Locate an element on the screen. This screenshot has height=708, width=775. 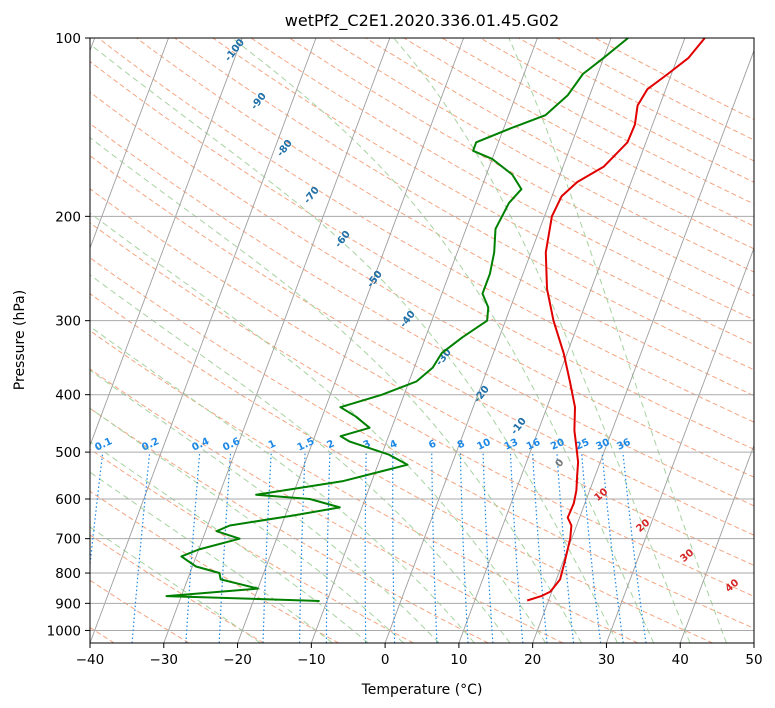
x-axis-ticks: −40 −30 −20 −10 0 10 20 30 40 50 is located at coordinates (419, 655).